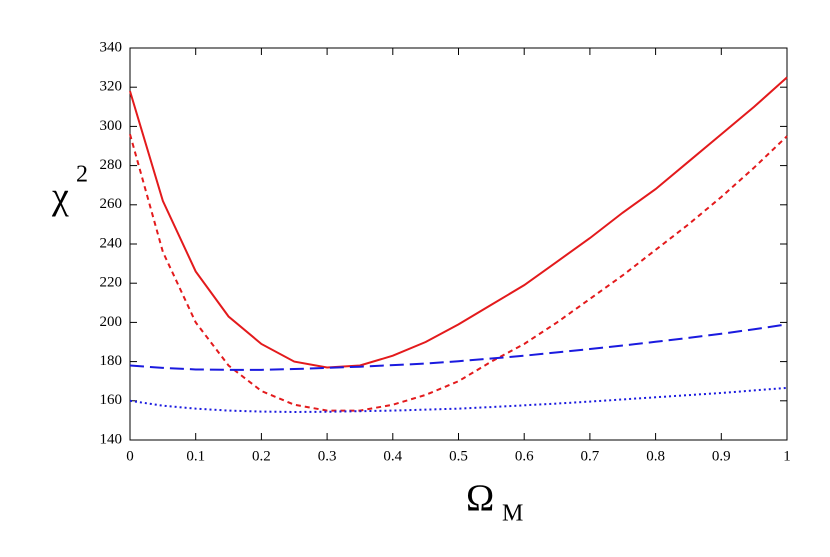 The width and height of the screenshot is (830, 557). Describe the element at coordinates (111, 361) in the screenshot. I see `y-tick-label: 180` at that location.